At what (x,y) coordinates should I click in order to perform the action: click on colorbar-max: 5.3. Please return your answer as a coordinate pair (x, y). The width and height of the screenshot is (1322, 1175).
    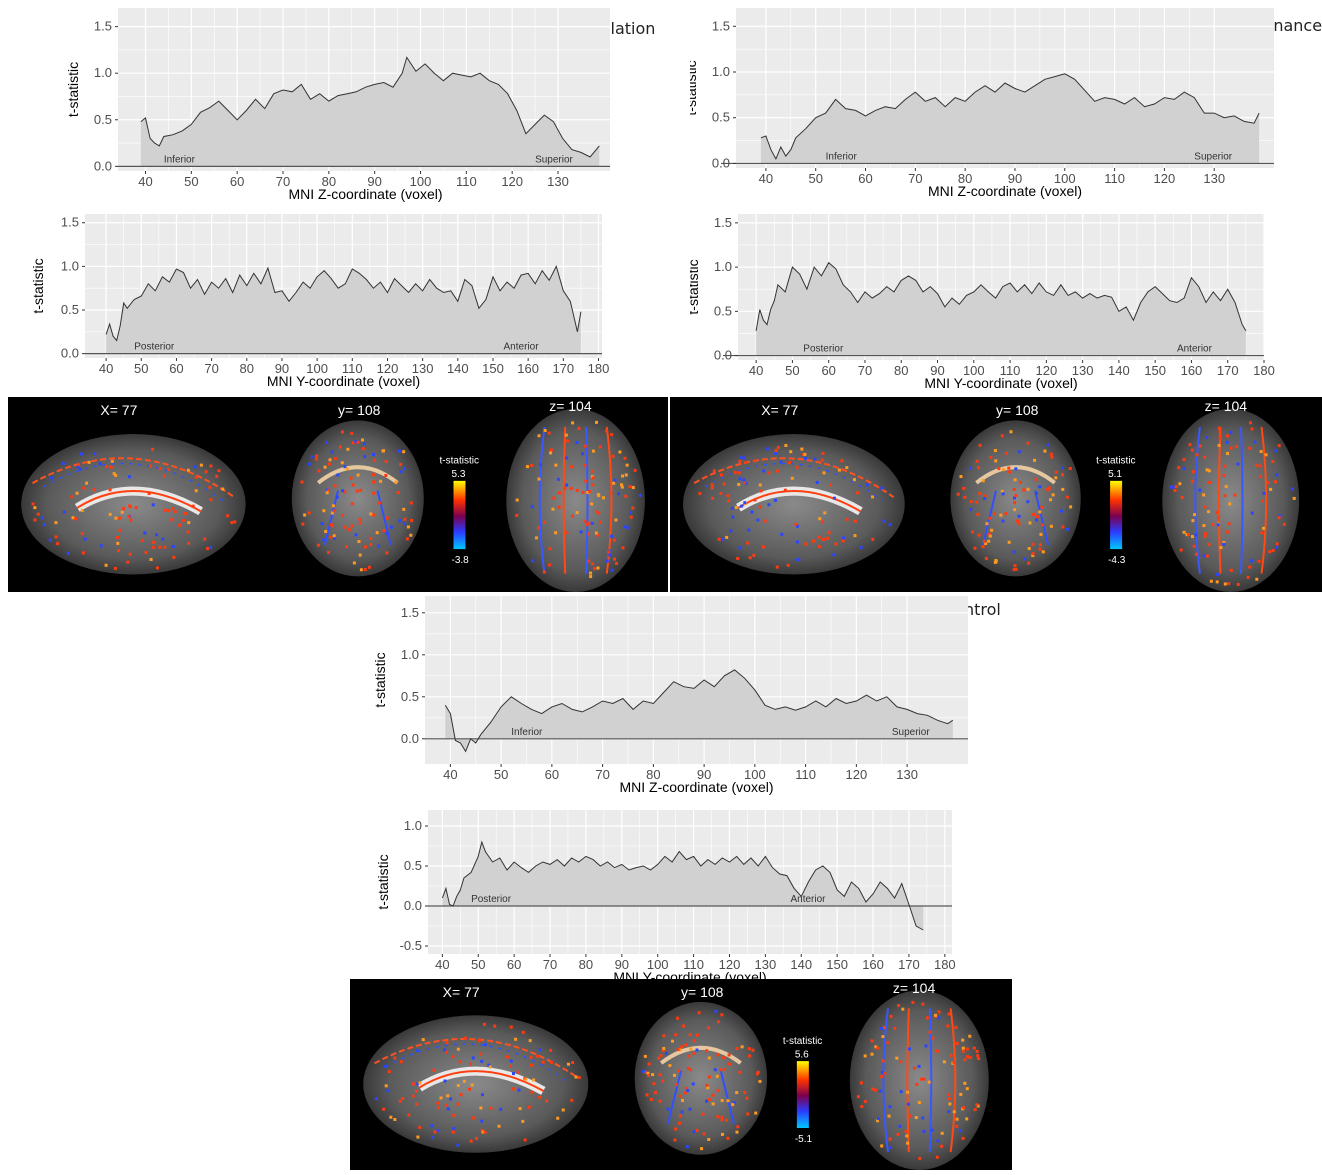
    Looking at the image, I should click on (459, 474).